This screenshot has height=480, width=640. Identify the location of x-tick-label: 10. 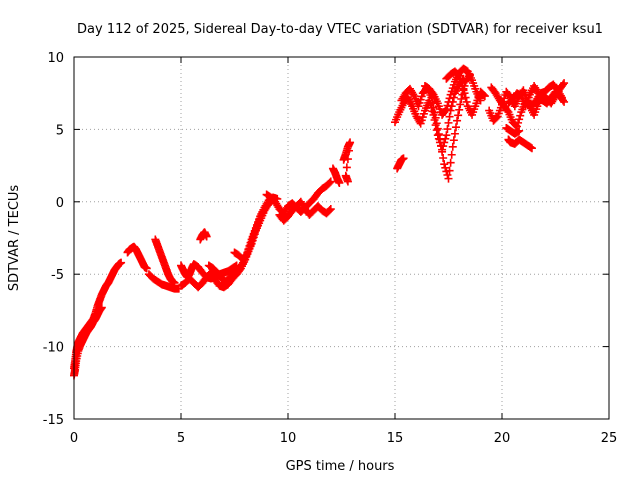
(288, 438).